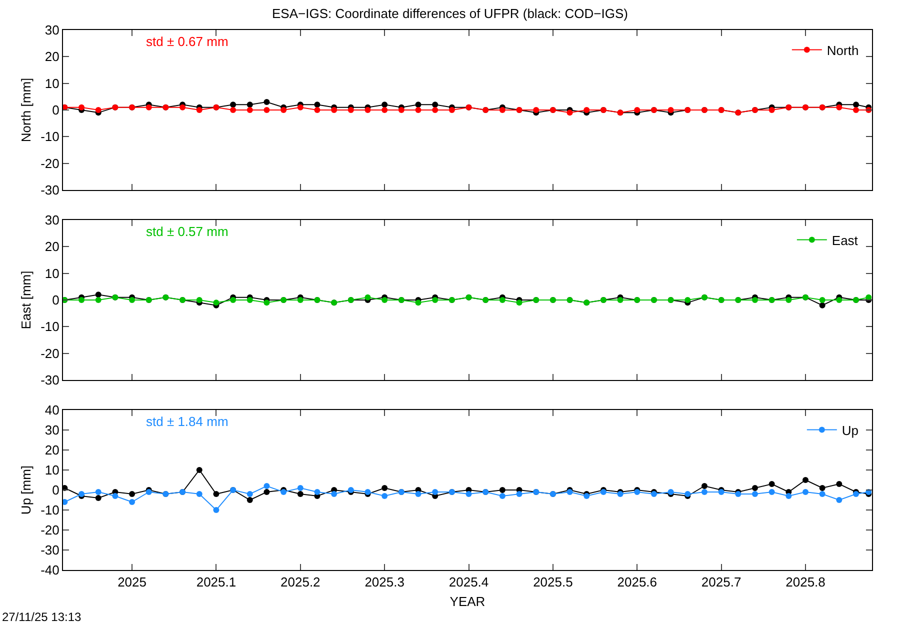 The image size is (900, 630). Describe the element at coordinates (806, 582) in the screenshot. I see `x-tick-label: 2025.8` at that location.